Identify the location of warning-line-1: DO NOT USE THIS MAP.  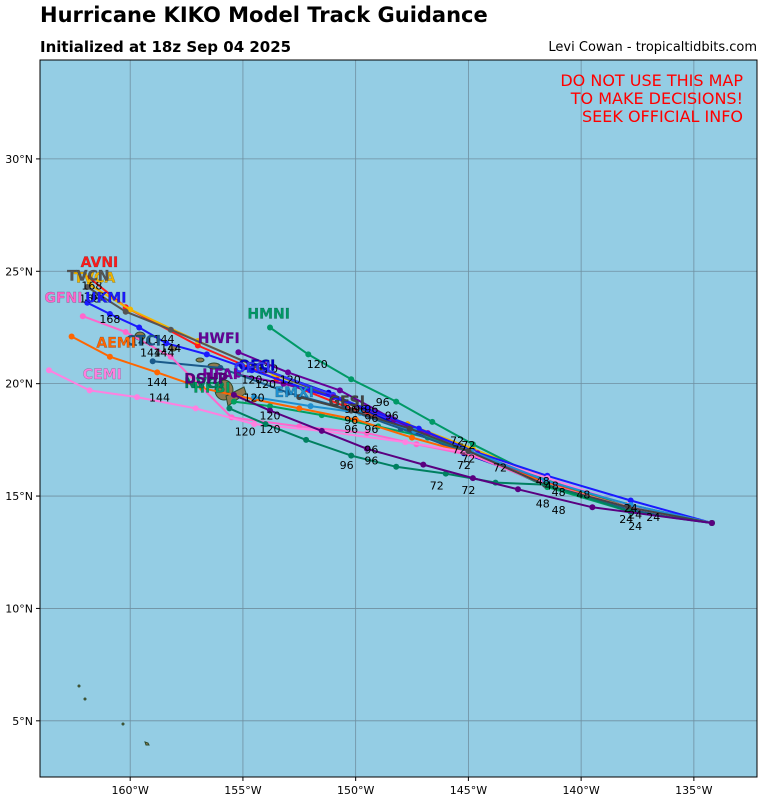
(651, 80).